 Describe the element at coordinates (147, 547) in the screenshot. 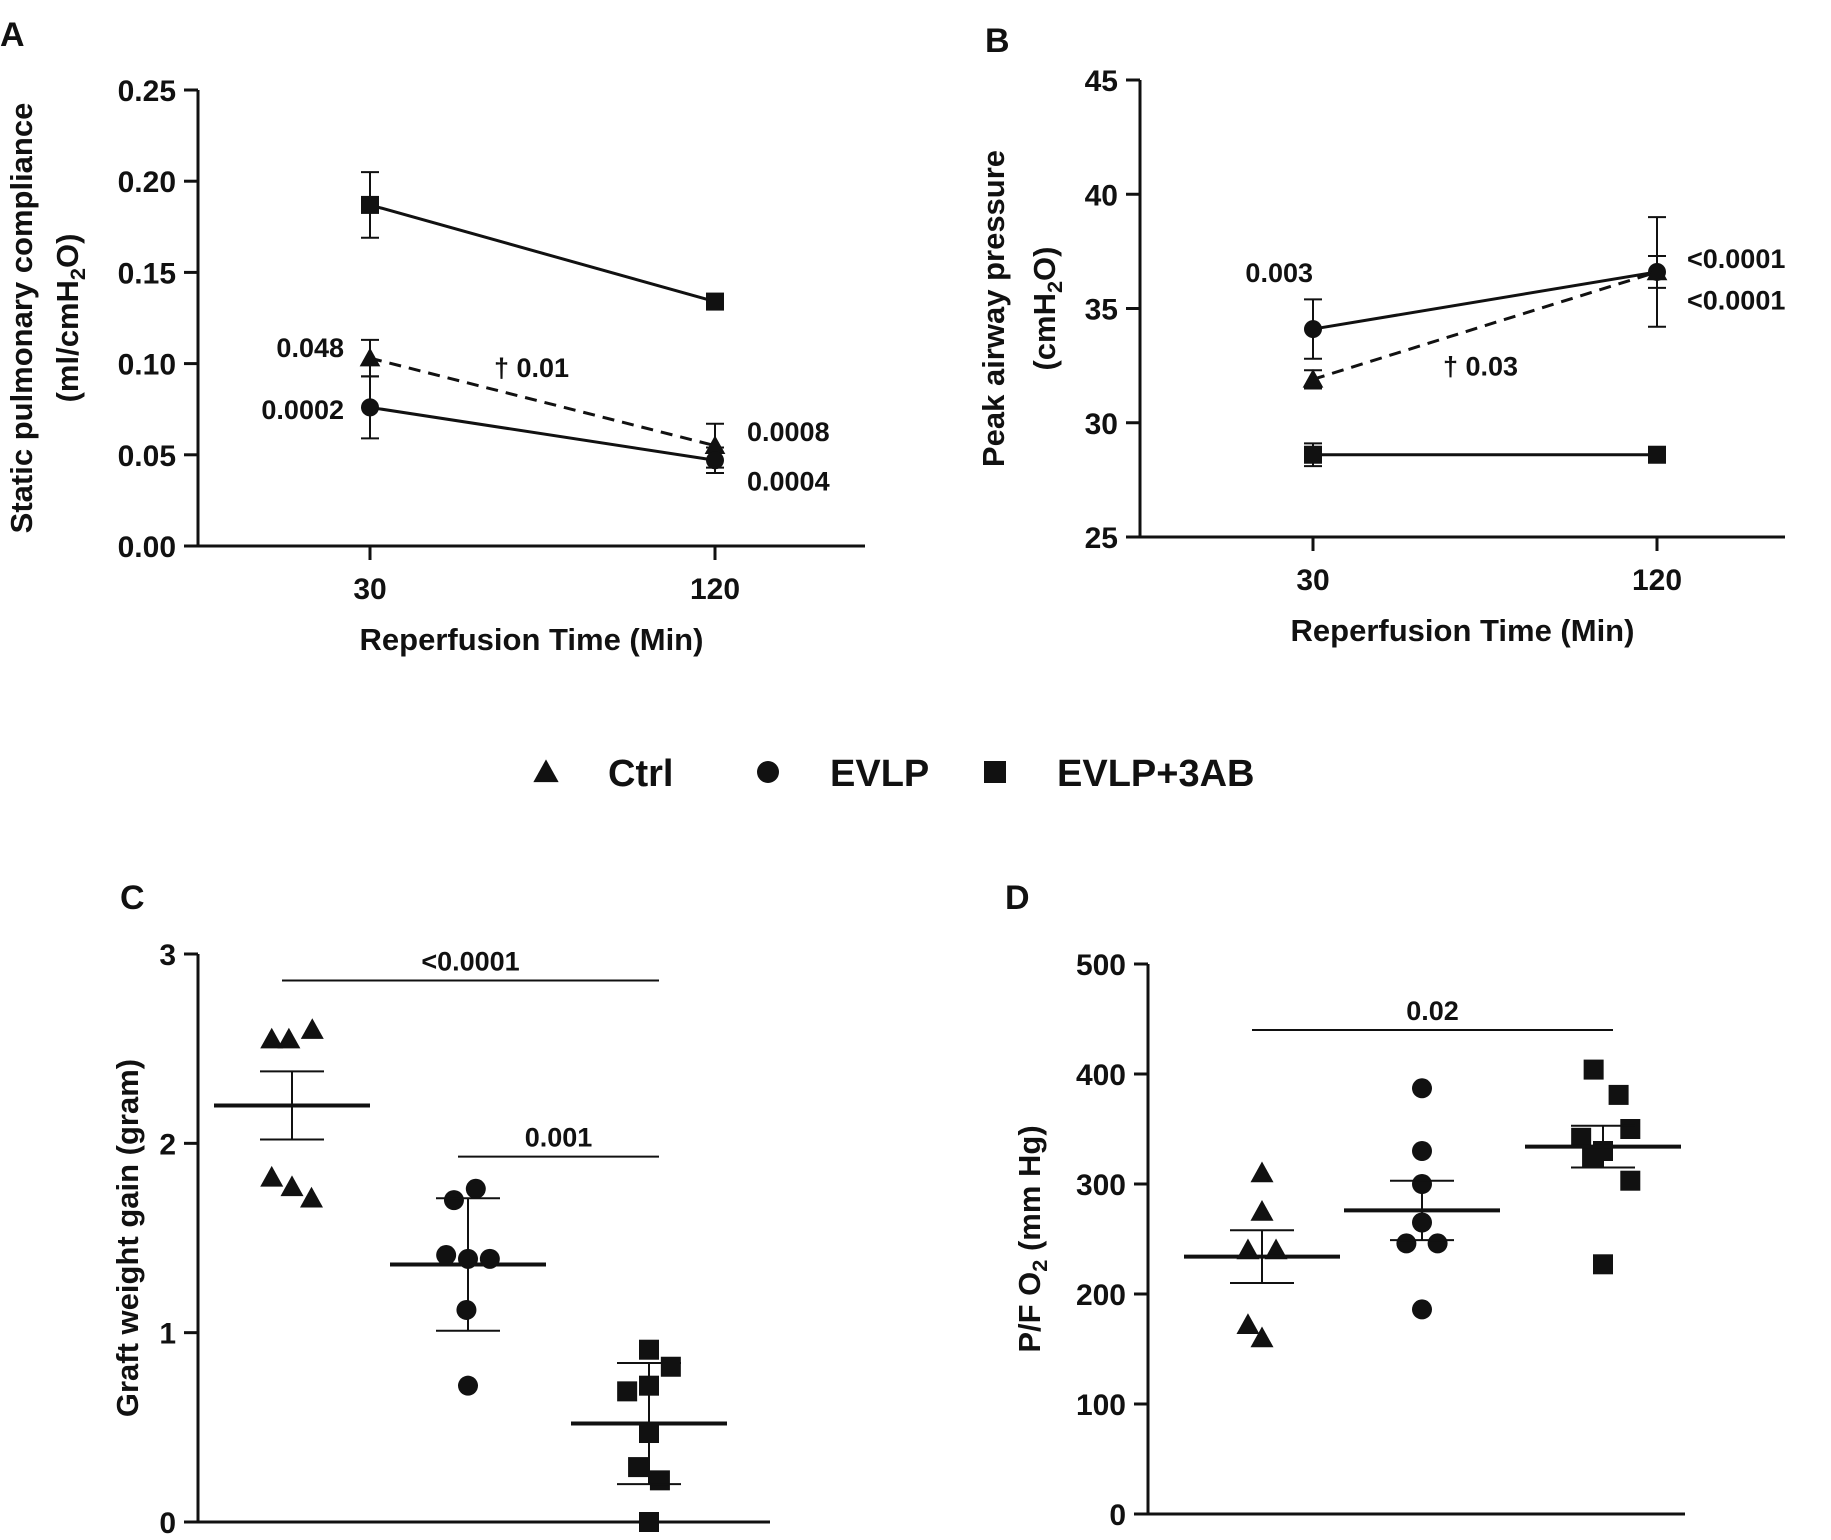

I see `y-tick-label: 0.00` at that location.